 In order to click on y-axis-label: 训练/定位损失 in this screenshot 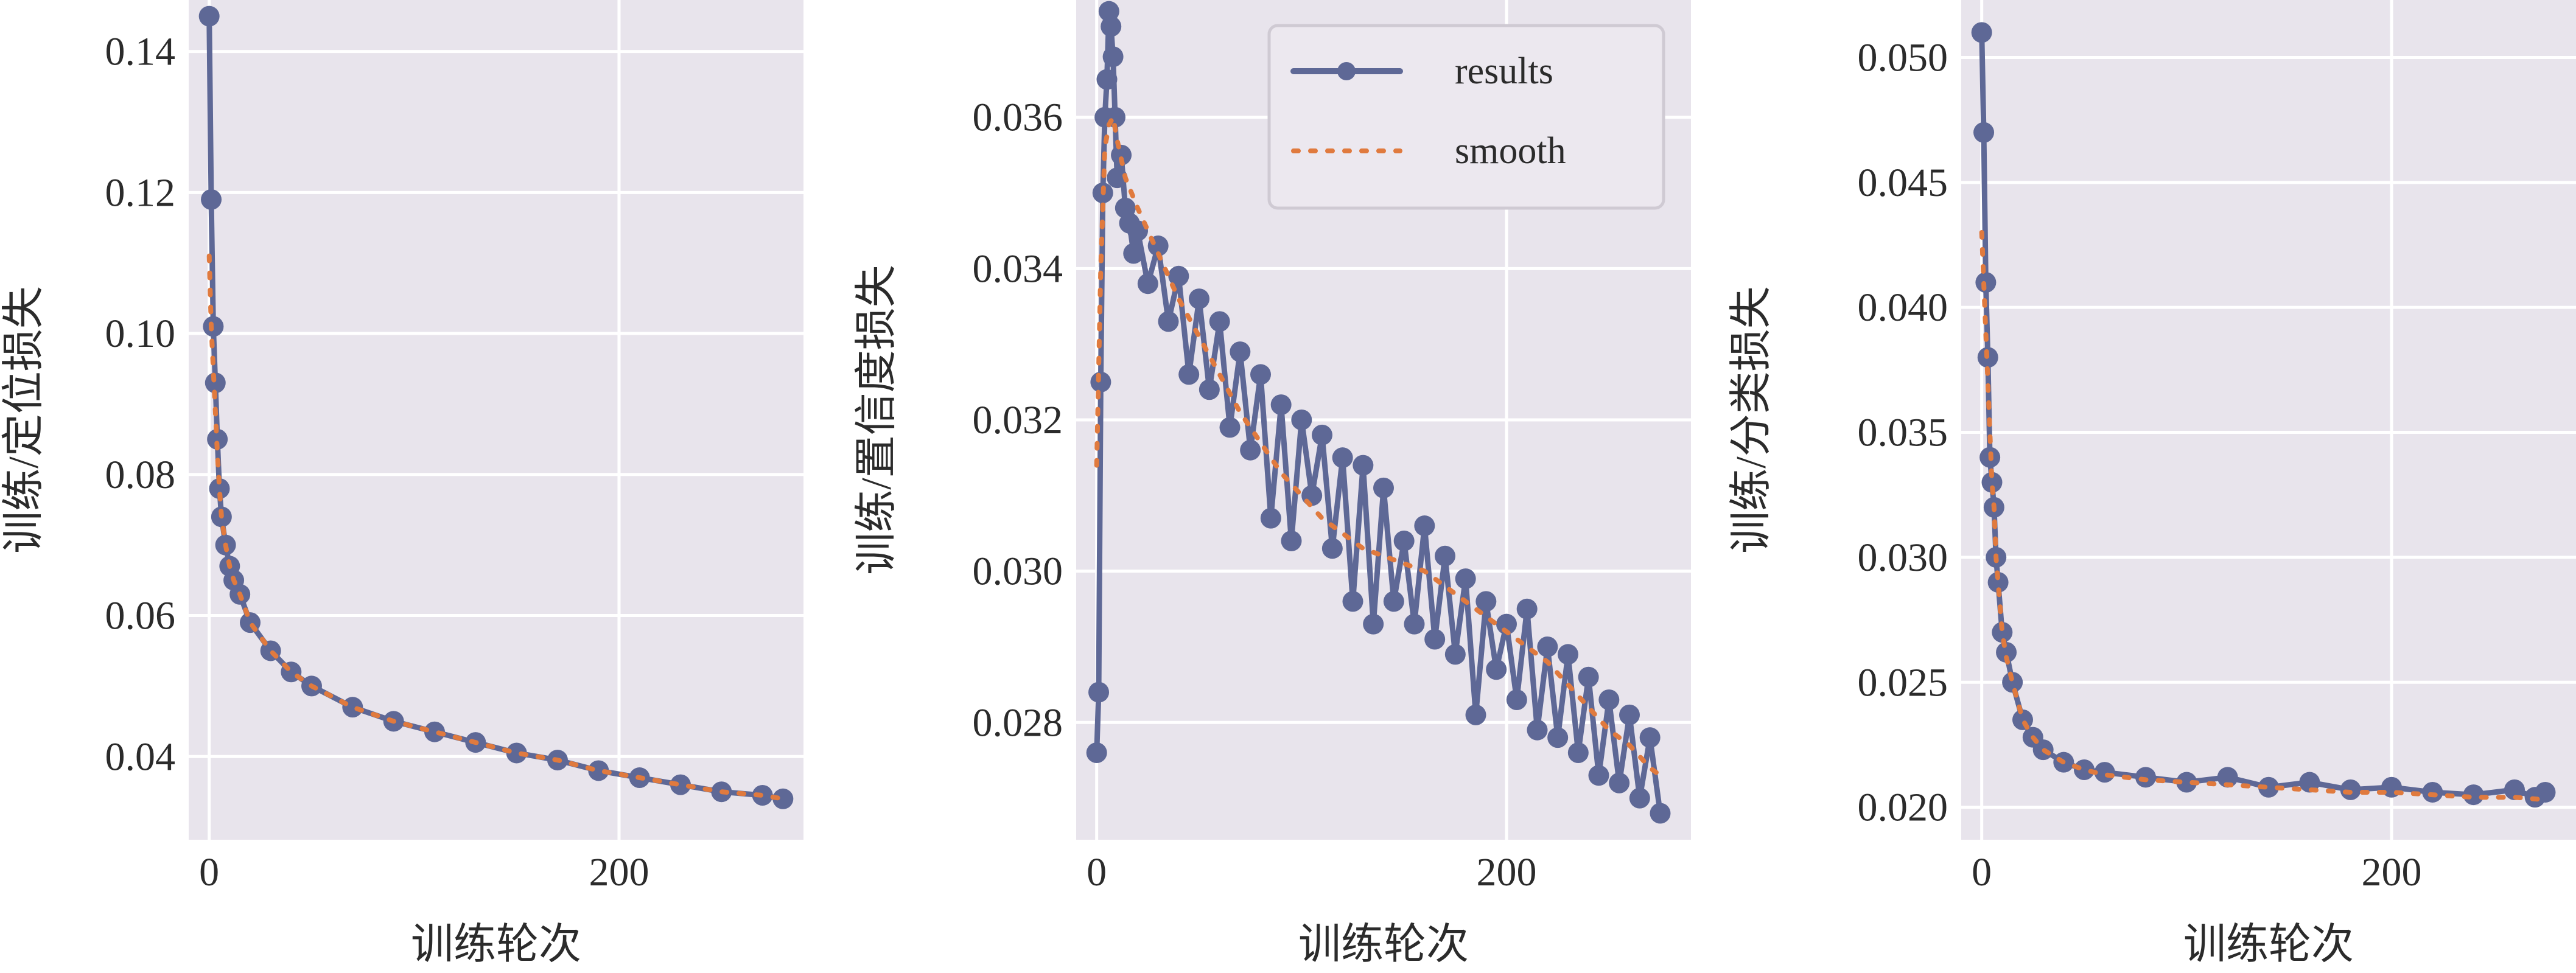, I will do `click(24, 419)`.